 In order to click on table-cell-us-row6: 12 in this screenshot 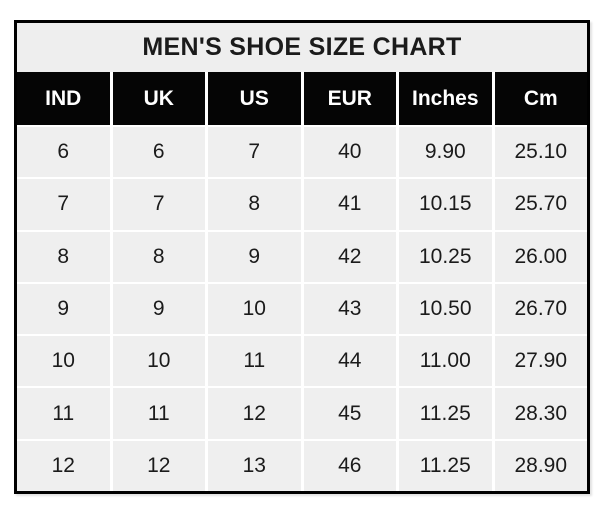, I will do `click(254, 413)`.